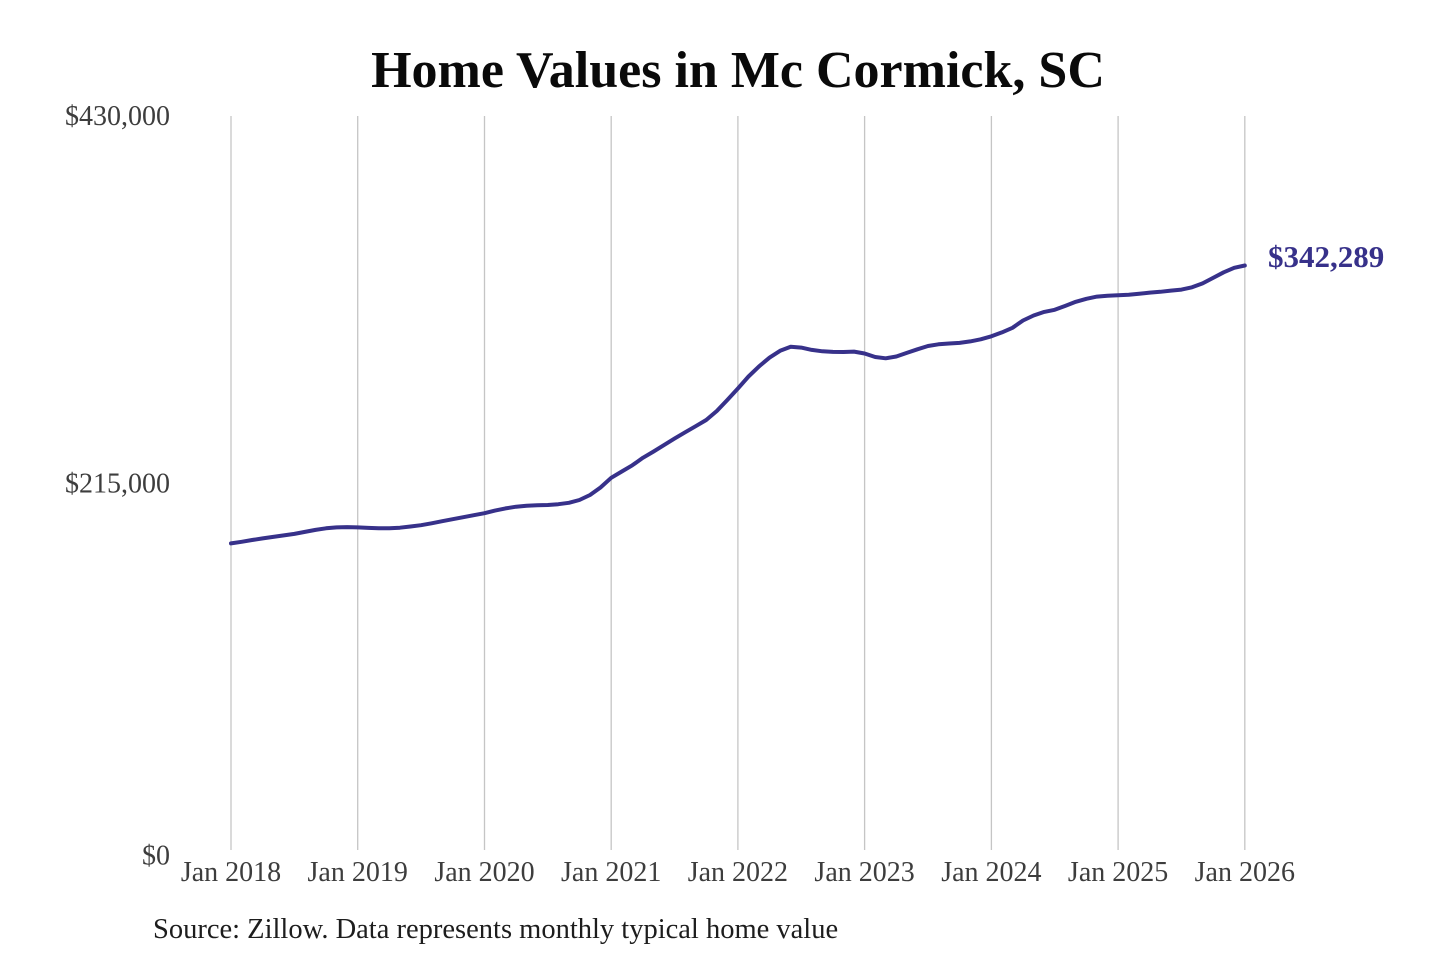  What do you see at coordinates (991, 872) in the screenshot?
I see `svg-text: Jan 2024` at bounding box center [991, 872].